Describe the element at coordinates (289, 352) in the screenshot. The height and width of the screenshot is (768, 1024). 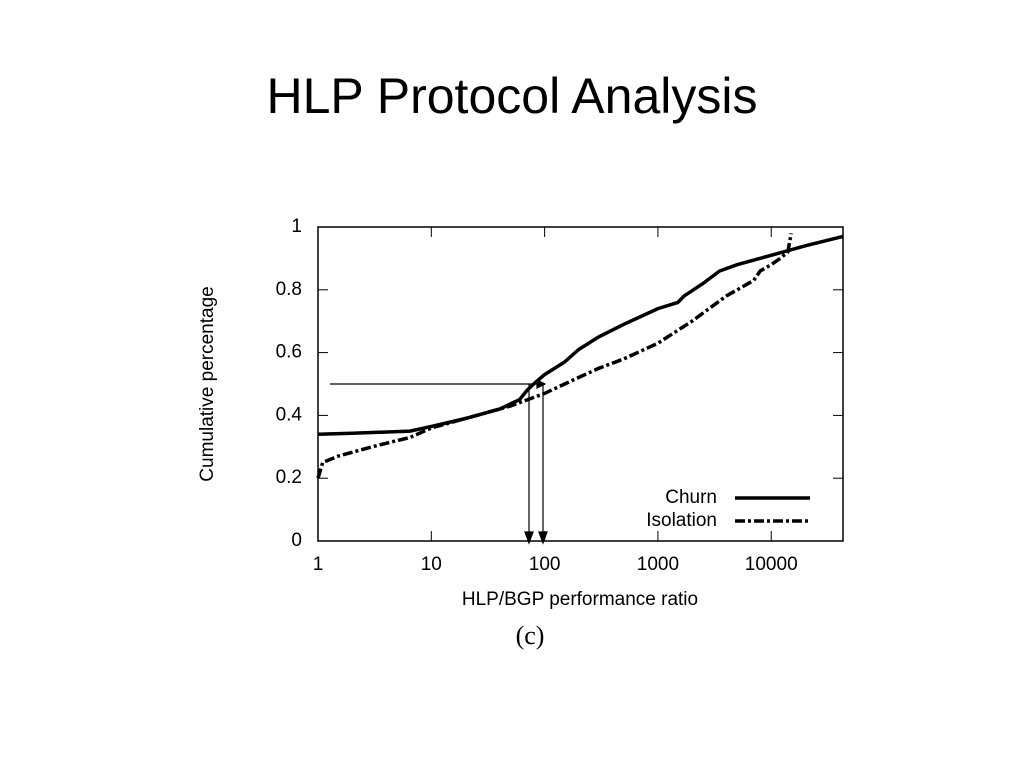
I see `y-tick-label: 0.6` at that location.